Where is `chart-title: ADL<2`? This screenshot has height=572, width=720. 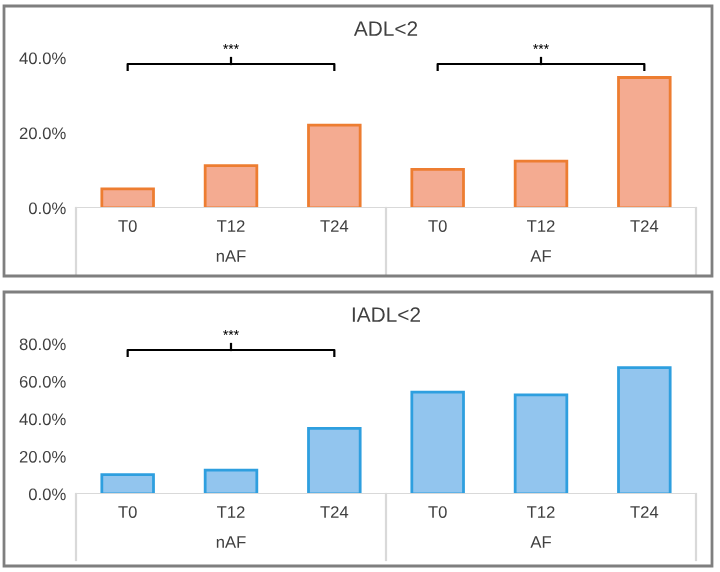
chart-title: ADL<2 is located at coordinates (385, 28).